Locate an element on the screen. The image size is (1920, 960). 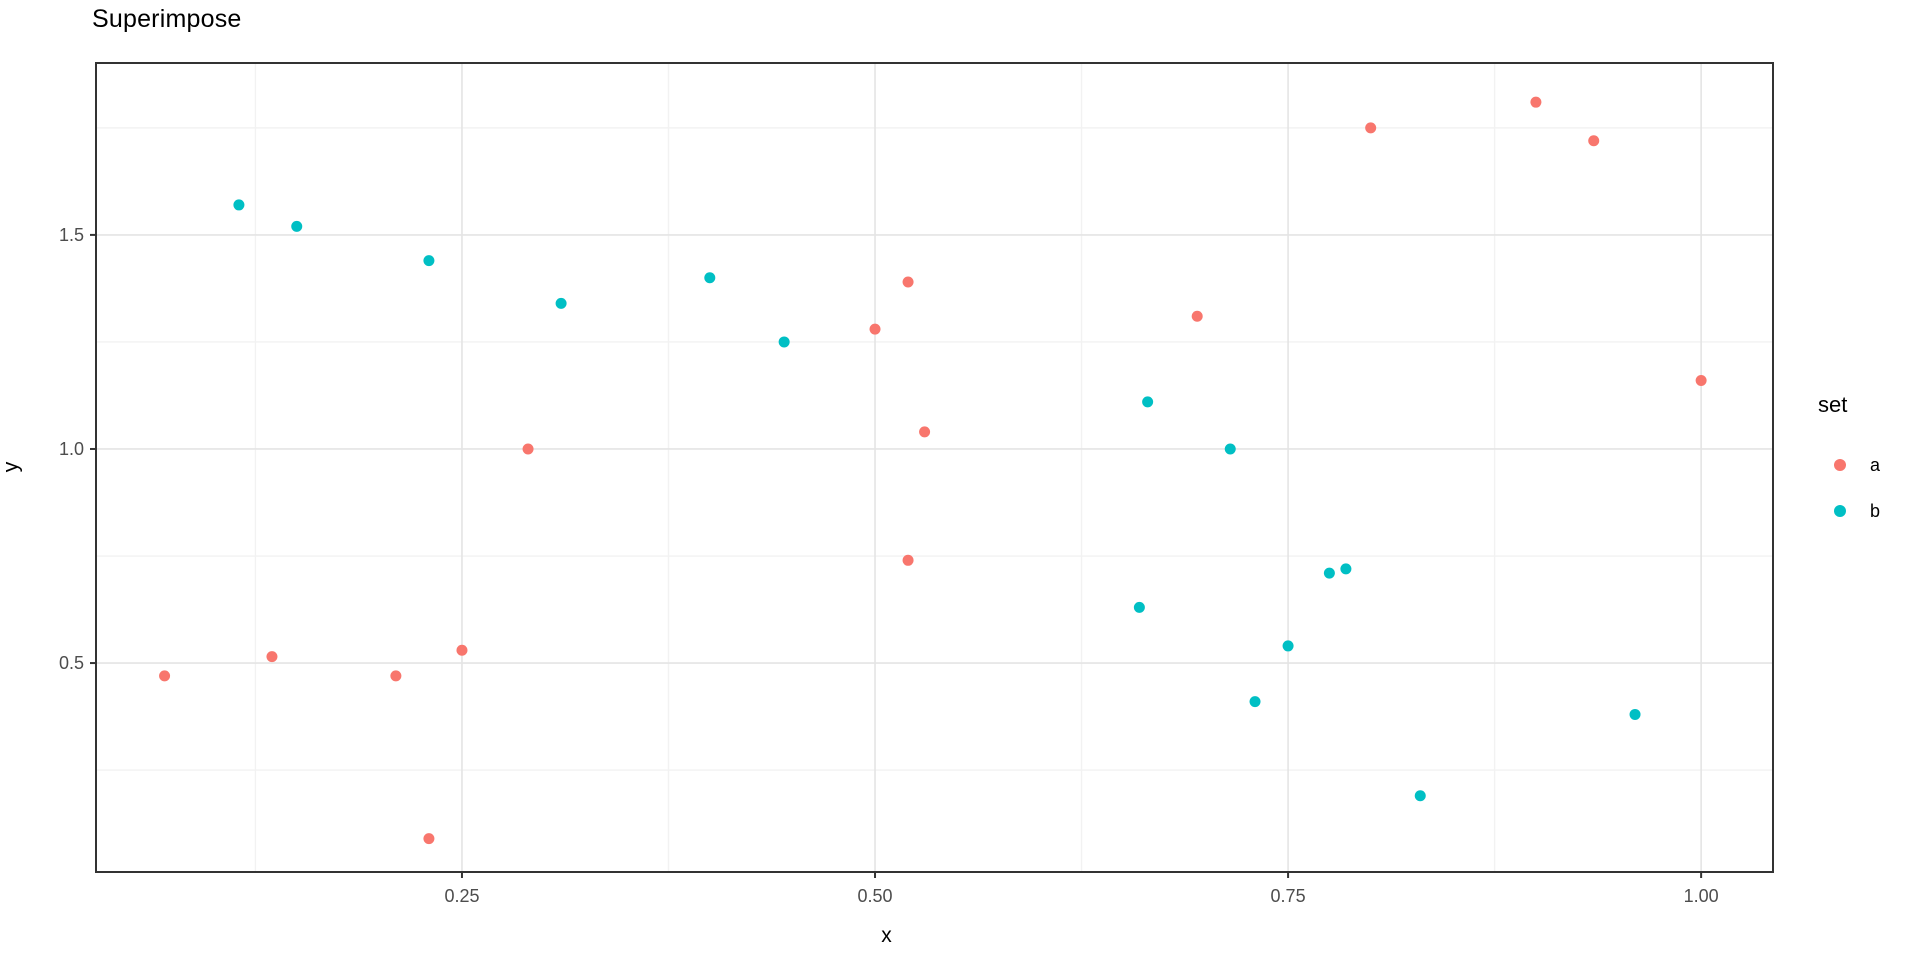
legend-title: set is located at coordinates (1833, 404).